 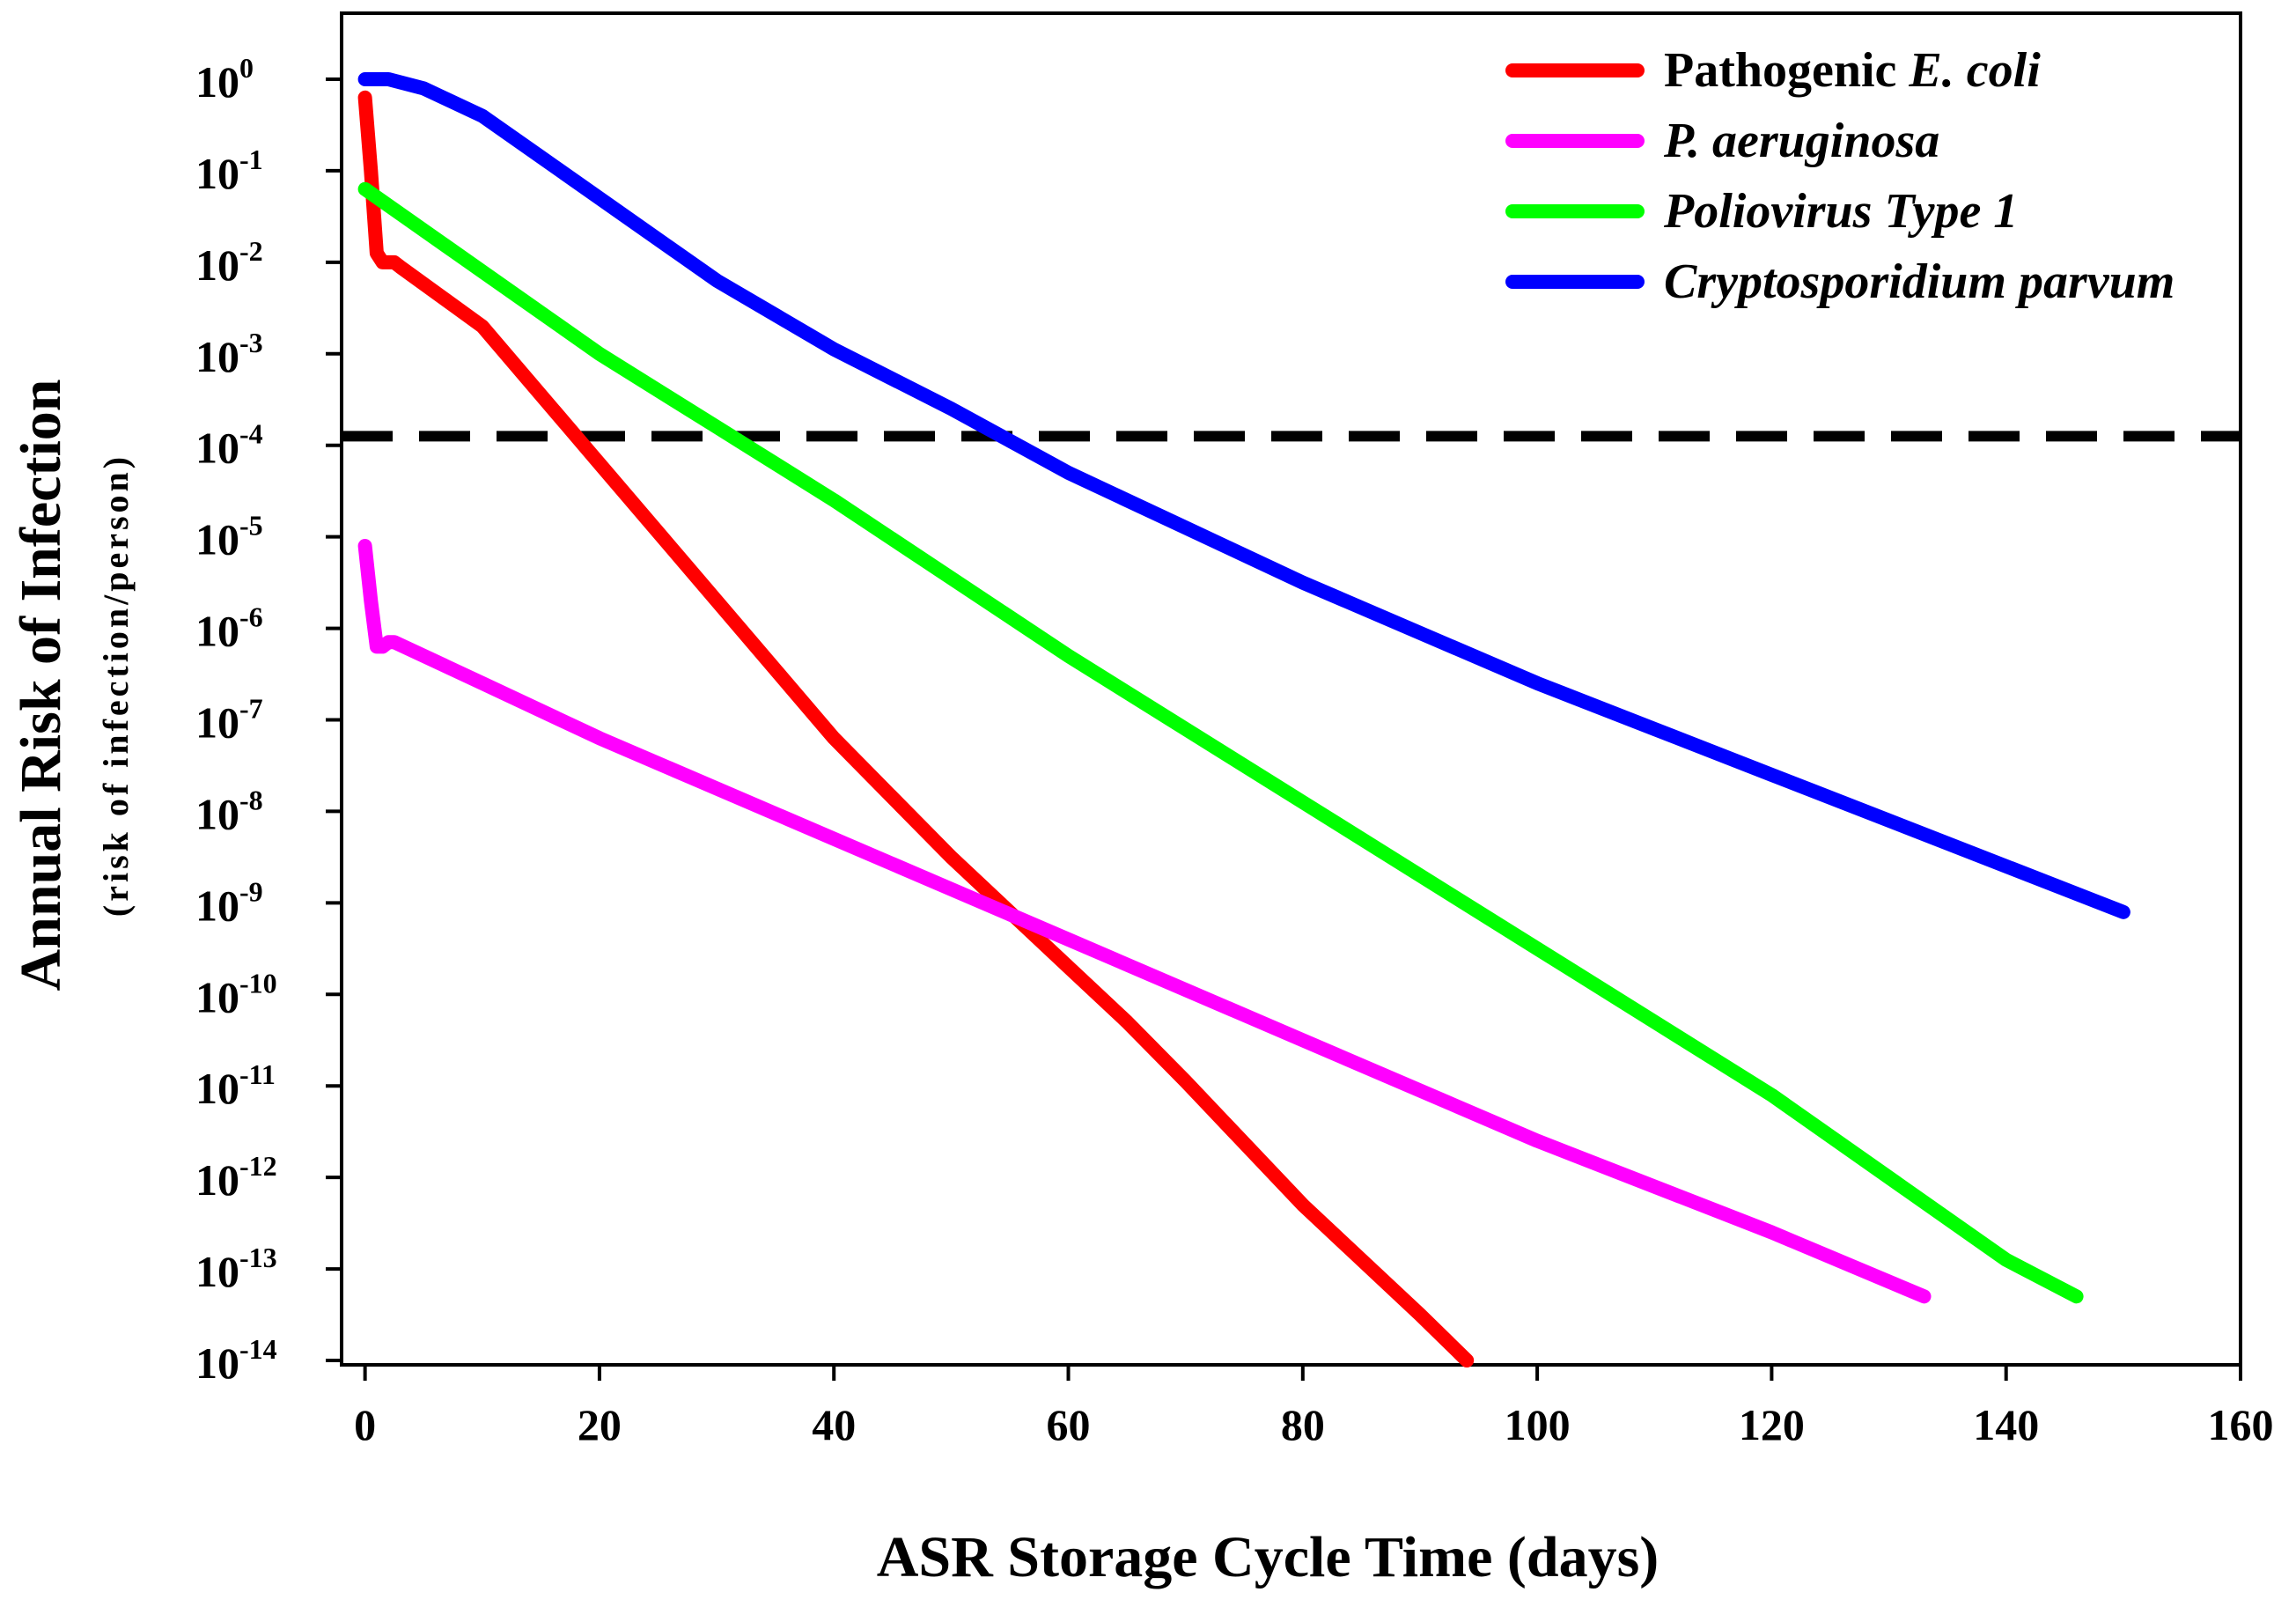 I want to click on x-tick-label: 60, so click(x=1069, y=1424).